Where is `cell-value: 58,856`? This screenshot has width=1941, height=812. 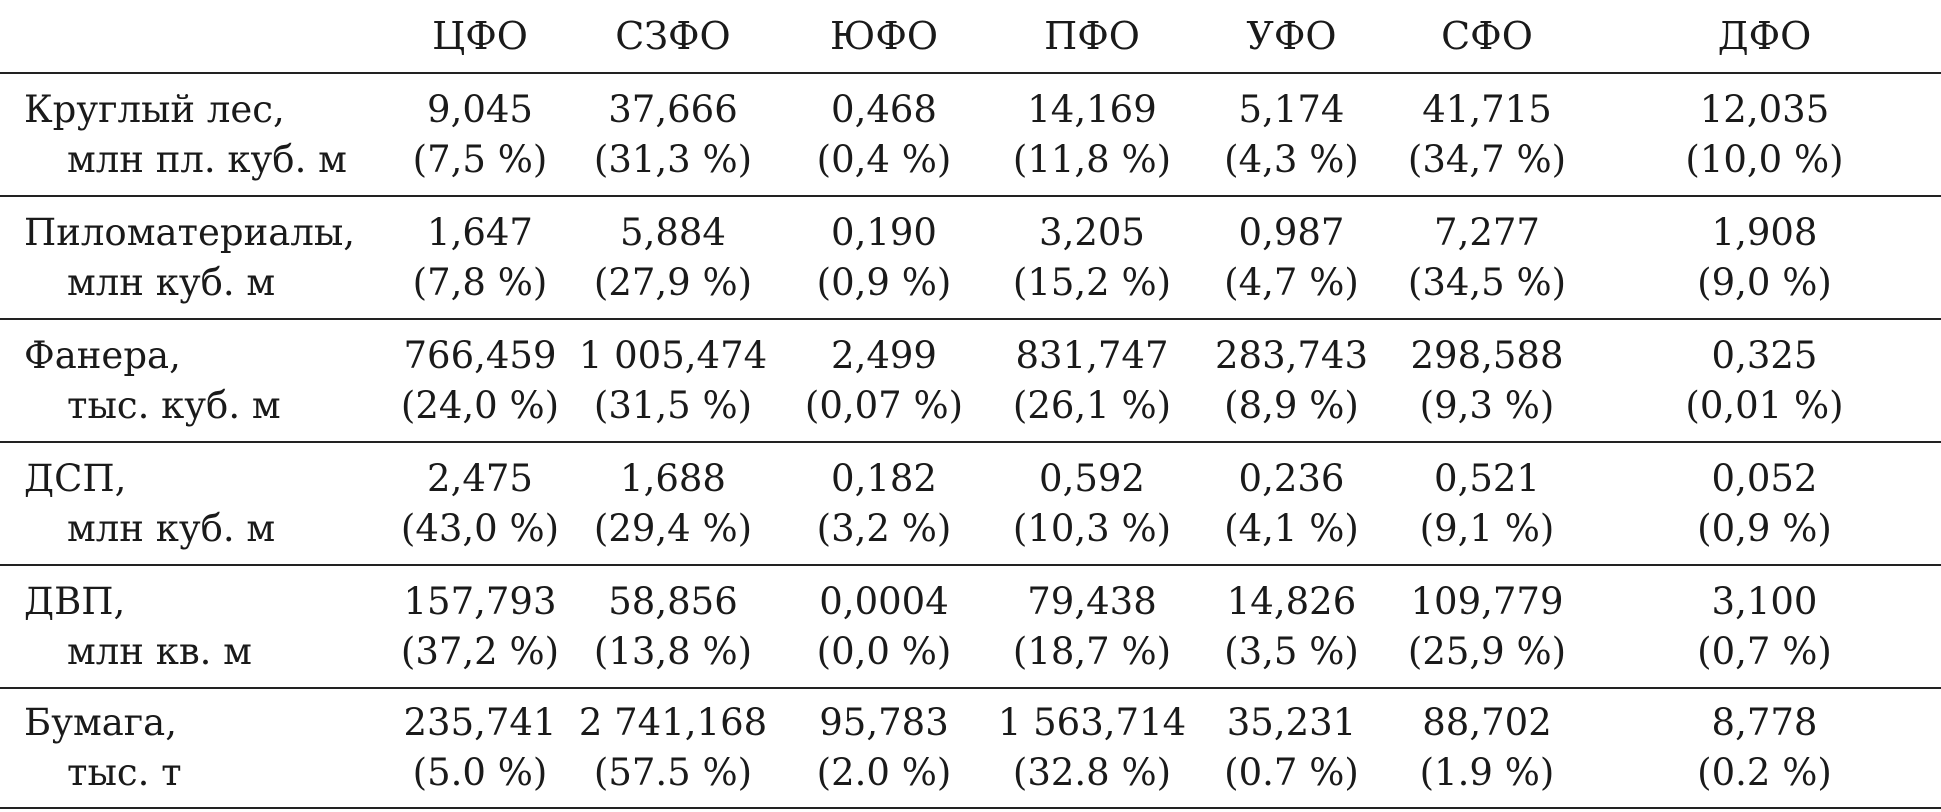 cell-value: 58,856 is located at coordinates (673, 601).